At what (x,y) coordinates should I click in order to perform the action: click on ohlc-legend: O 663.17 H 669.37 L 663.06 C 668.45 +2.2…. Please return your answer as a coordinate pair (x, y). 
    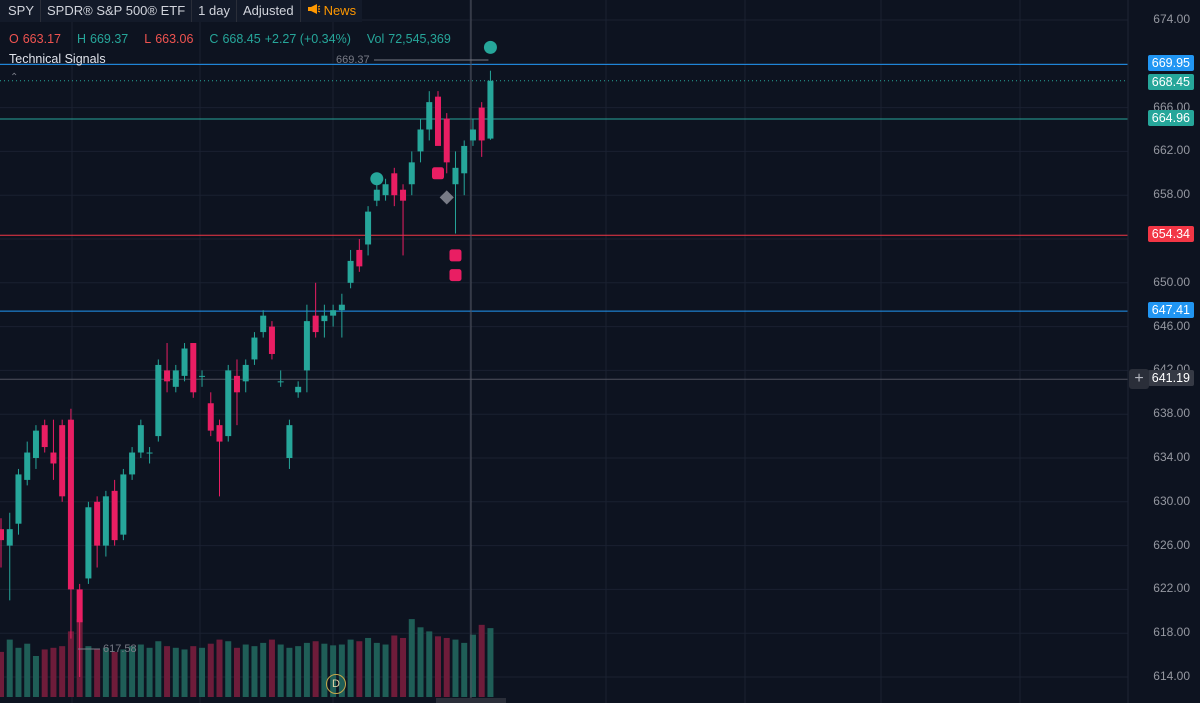
    Looking at the image, I should click on (230, 39).